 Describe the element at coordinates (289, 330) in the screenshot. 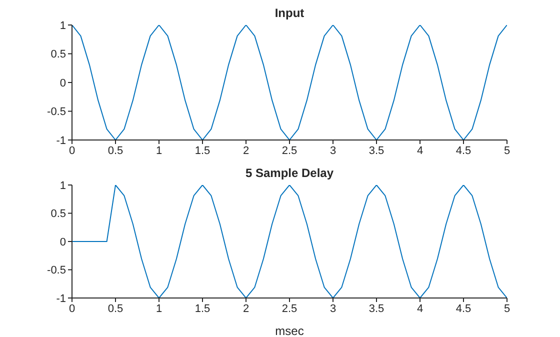

I see `x-axis-title: msec` at that location.